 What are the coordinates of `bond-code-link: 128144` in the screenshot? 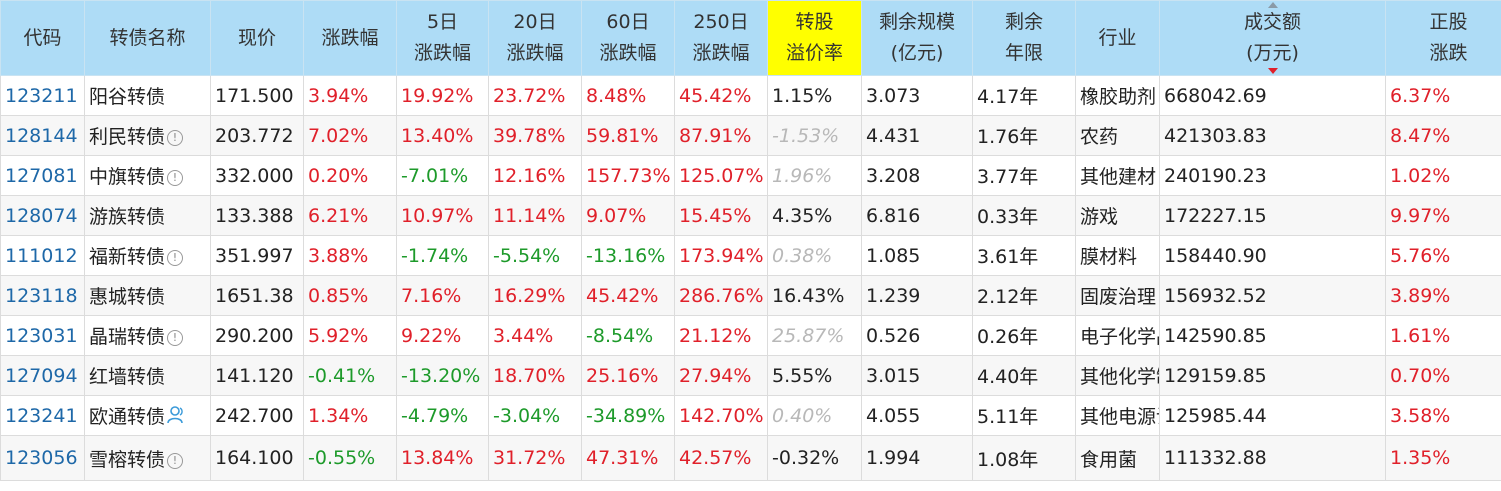 It's located at (42, 135).